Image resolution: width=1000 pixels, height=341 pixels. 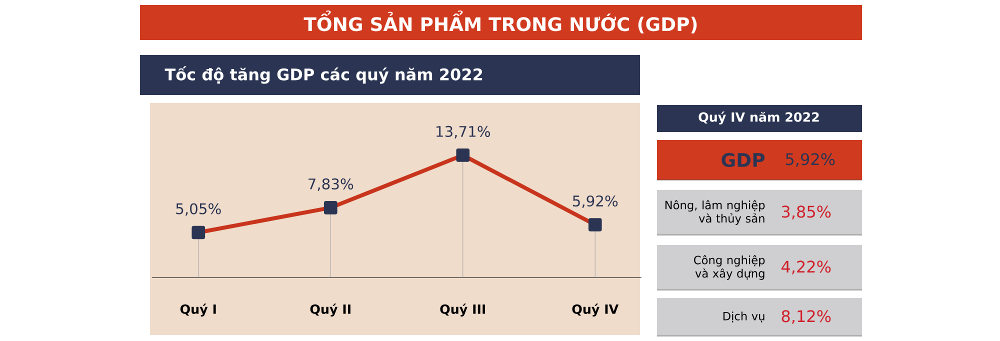 What do you see at coordinates (729, 267) in the screenshot?
I see `text: Công nghiệp và xây dựng` at bounding box center [729, 267].